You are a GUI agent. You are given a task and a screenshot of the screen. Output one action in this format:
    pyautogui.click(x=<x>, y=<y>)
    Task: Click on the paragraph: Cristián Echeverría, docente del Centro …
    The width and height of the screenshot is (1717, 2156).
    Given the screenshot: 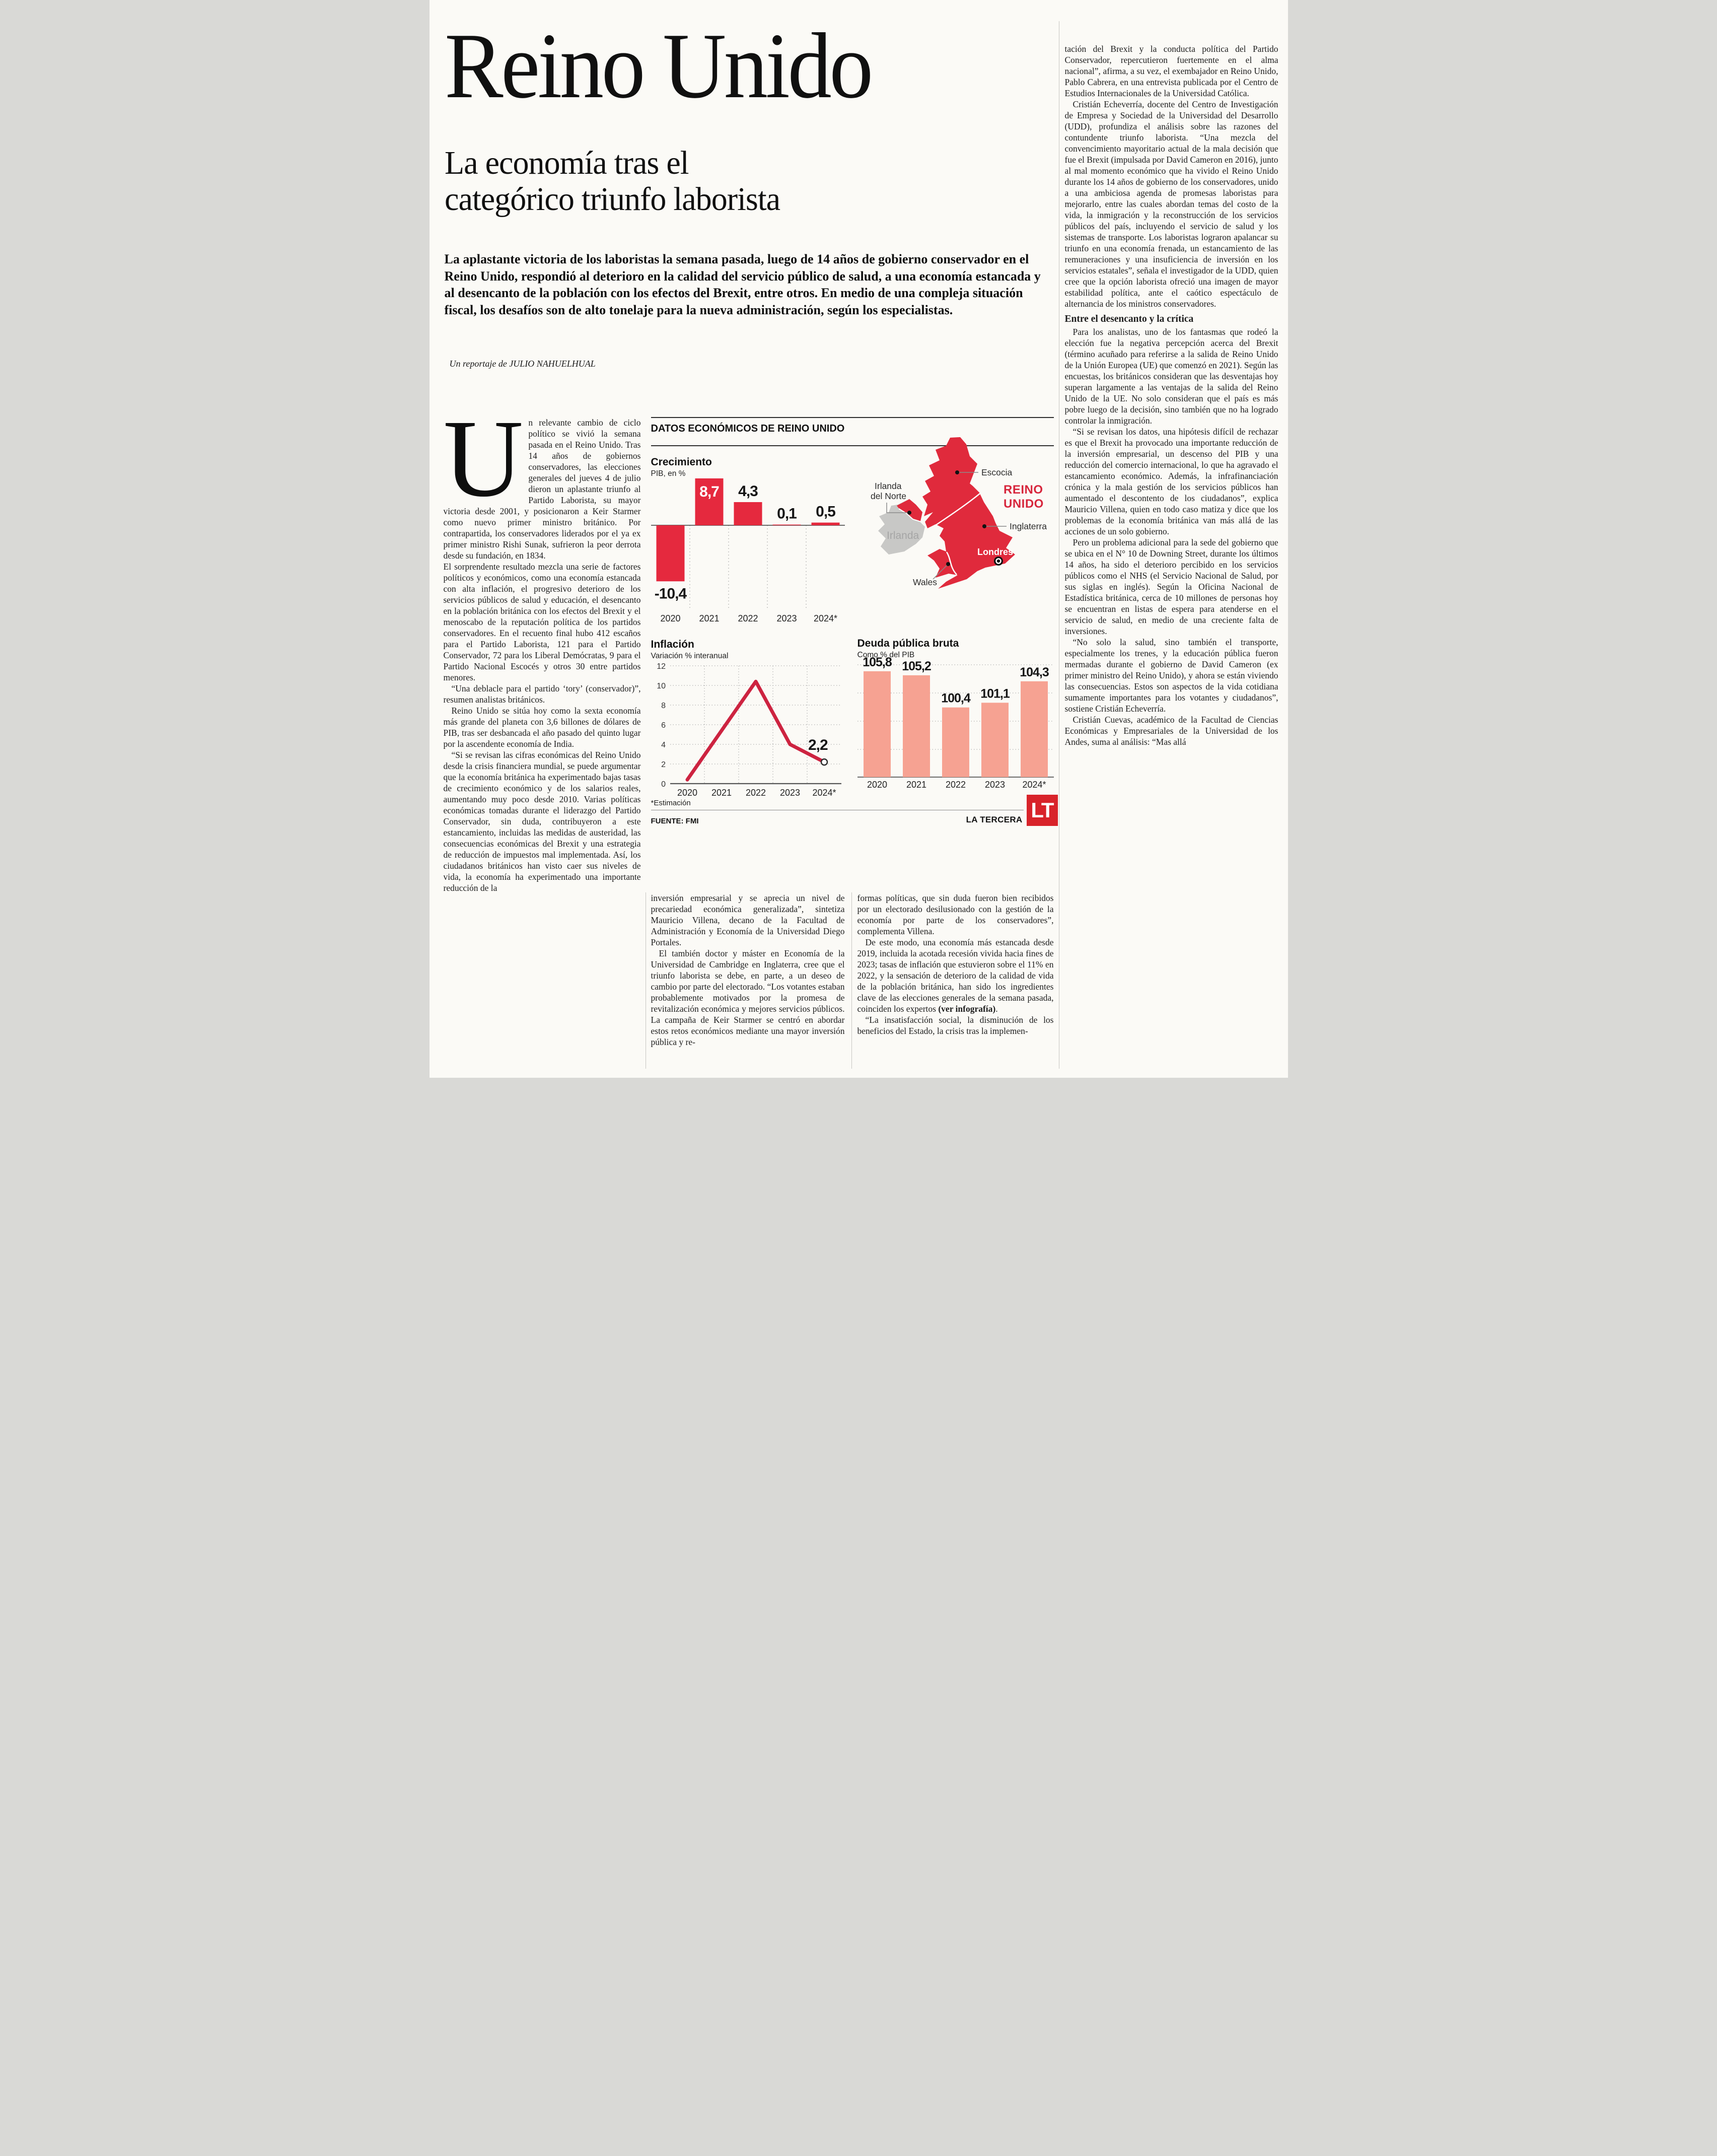 What is the action you would take?
    pyautogui.click(x=1171, y=204)
    